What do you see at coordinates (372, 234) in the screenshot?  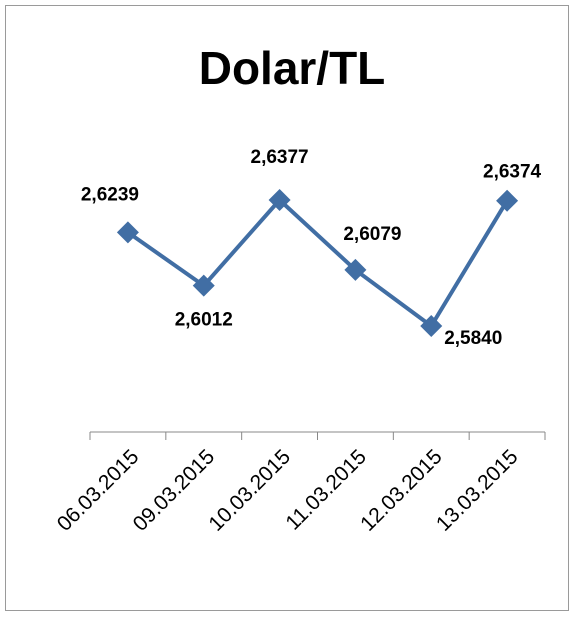 I see `data-label: 2,6079` at bounding box center [372, 234].